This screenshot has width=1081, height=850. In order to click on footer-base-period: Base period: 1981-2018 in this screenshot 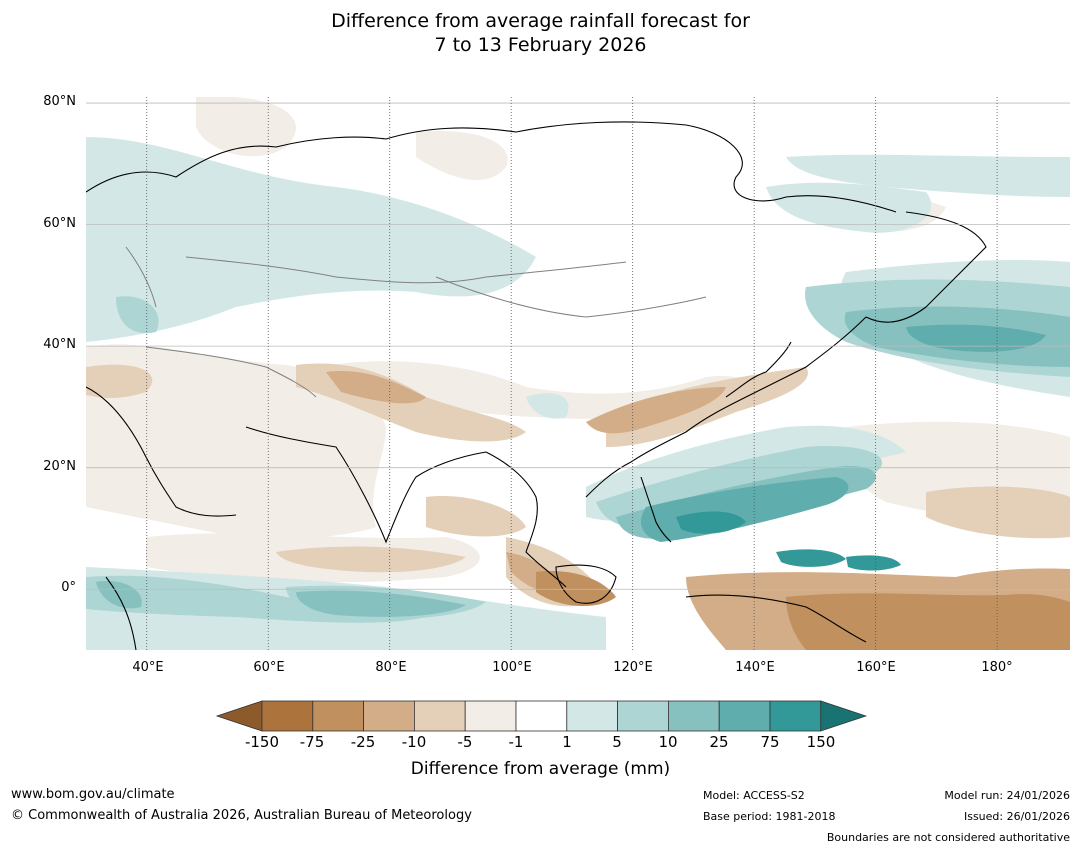, I will do `click(769, 816)`.